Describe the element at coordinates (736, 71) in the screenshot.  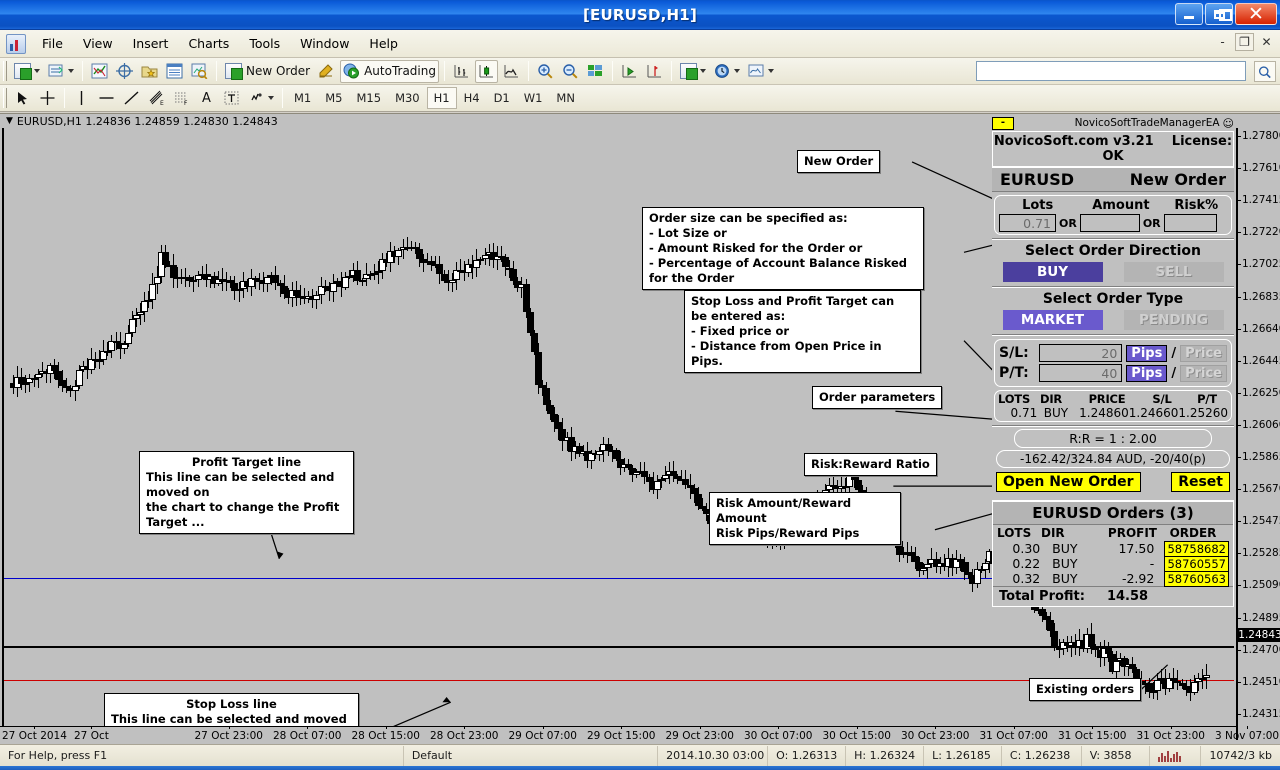
I see `chevron-down-icon` at that location.